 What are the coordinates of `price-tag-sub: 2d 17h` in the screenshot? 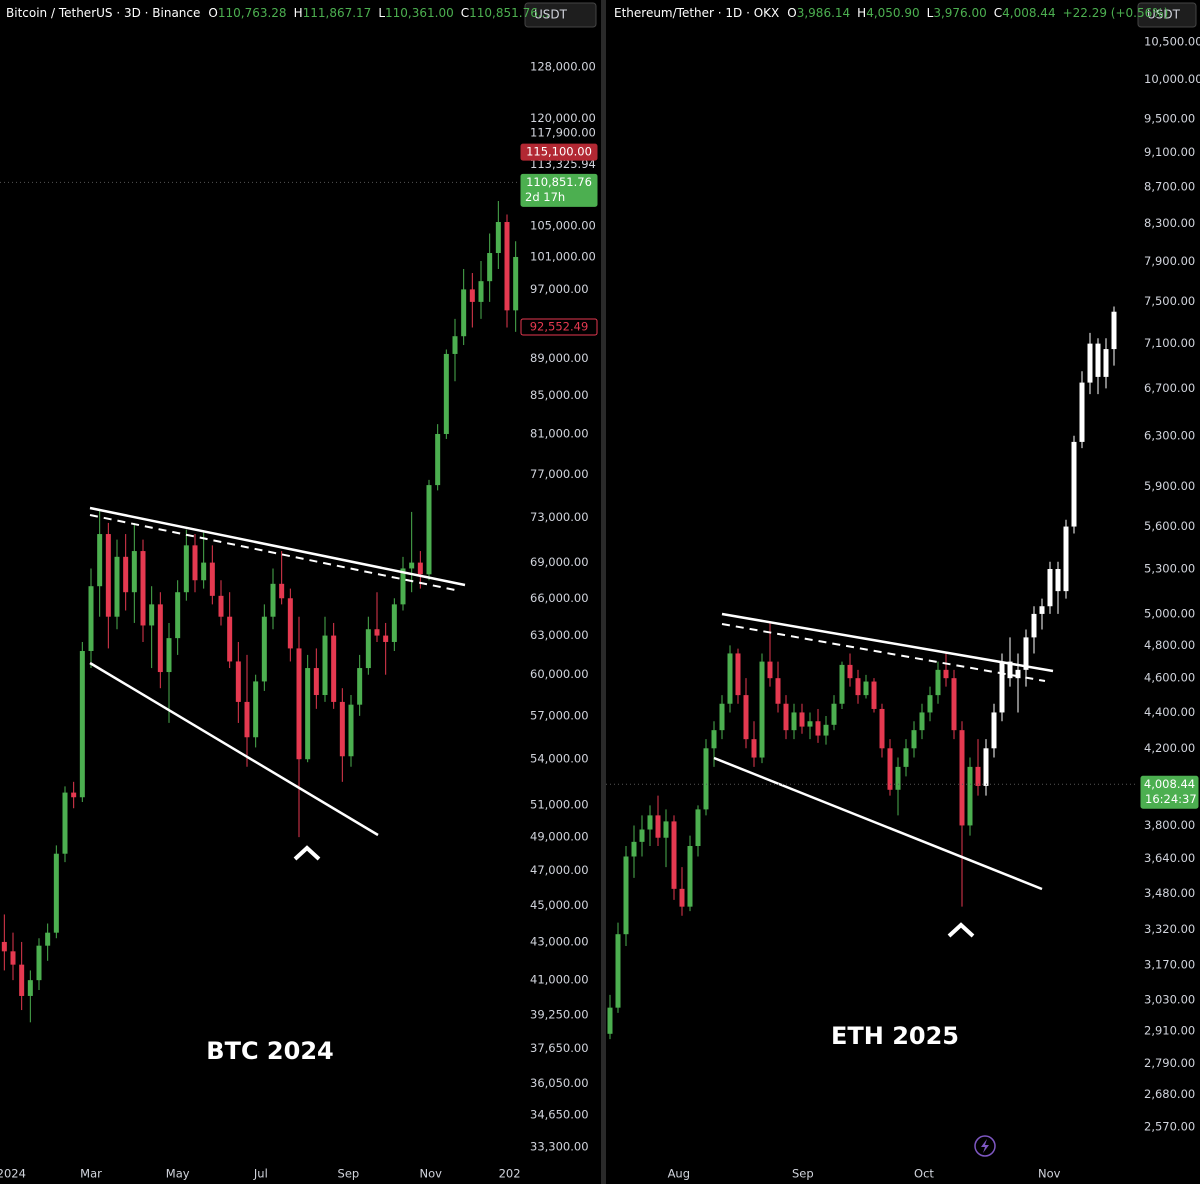 It's located at (545, 197).